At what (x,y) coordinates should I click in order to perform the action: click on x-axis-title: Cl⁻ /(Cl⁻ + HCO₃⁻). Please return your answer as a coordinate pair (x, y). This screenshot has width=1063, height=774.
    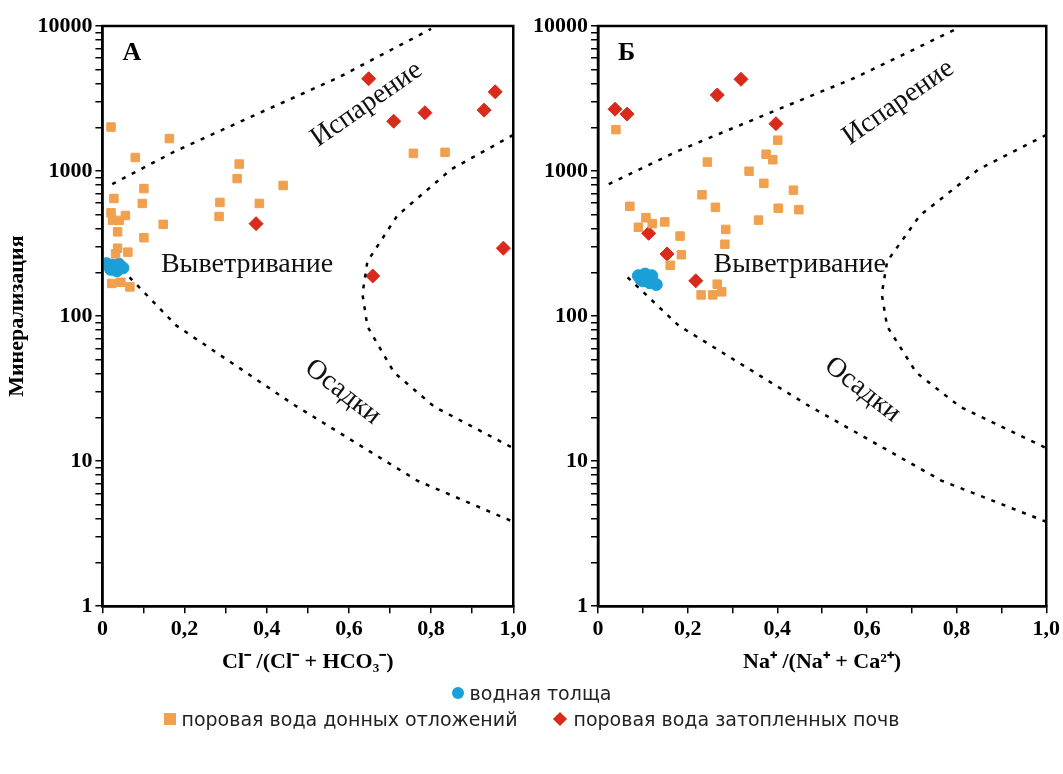
    Looking at the image, I should click on (308, 661).